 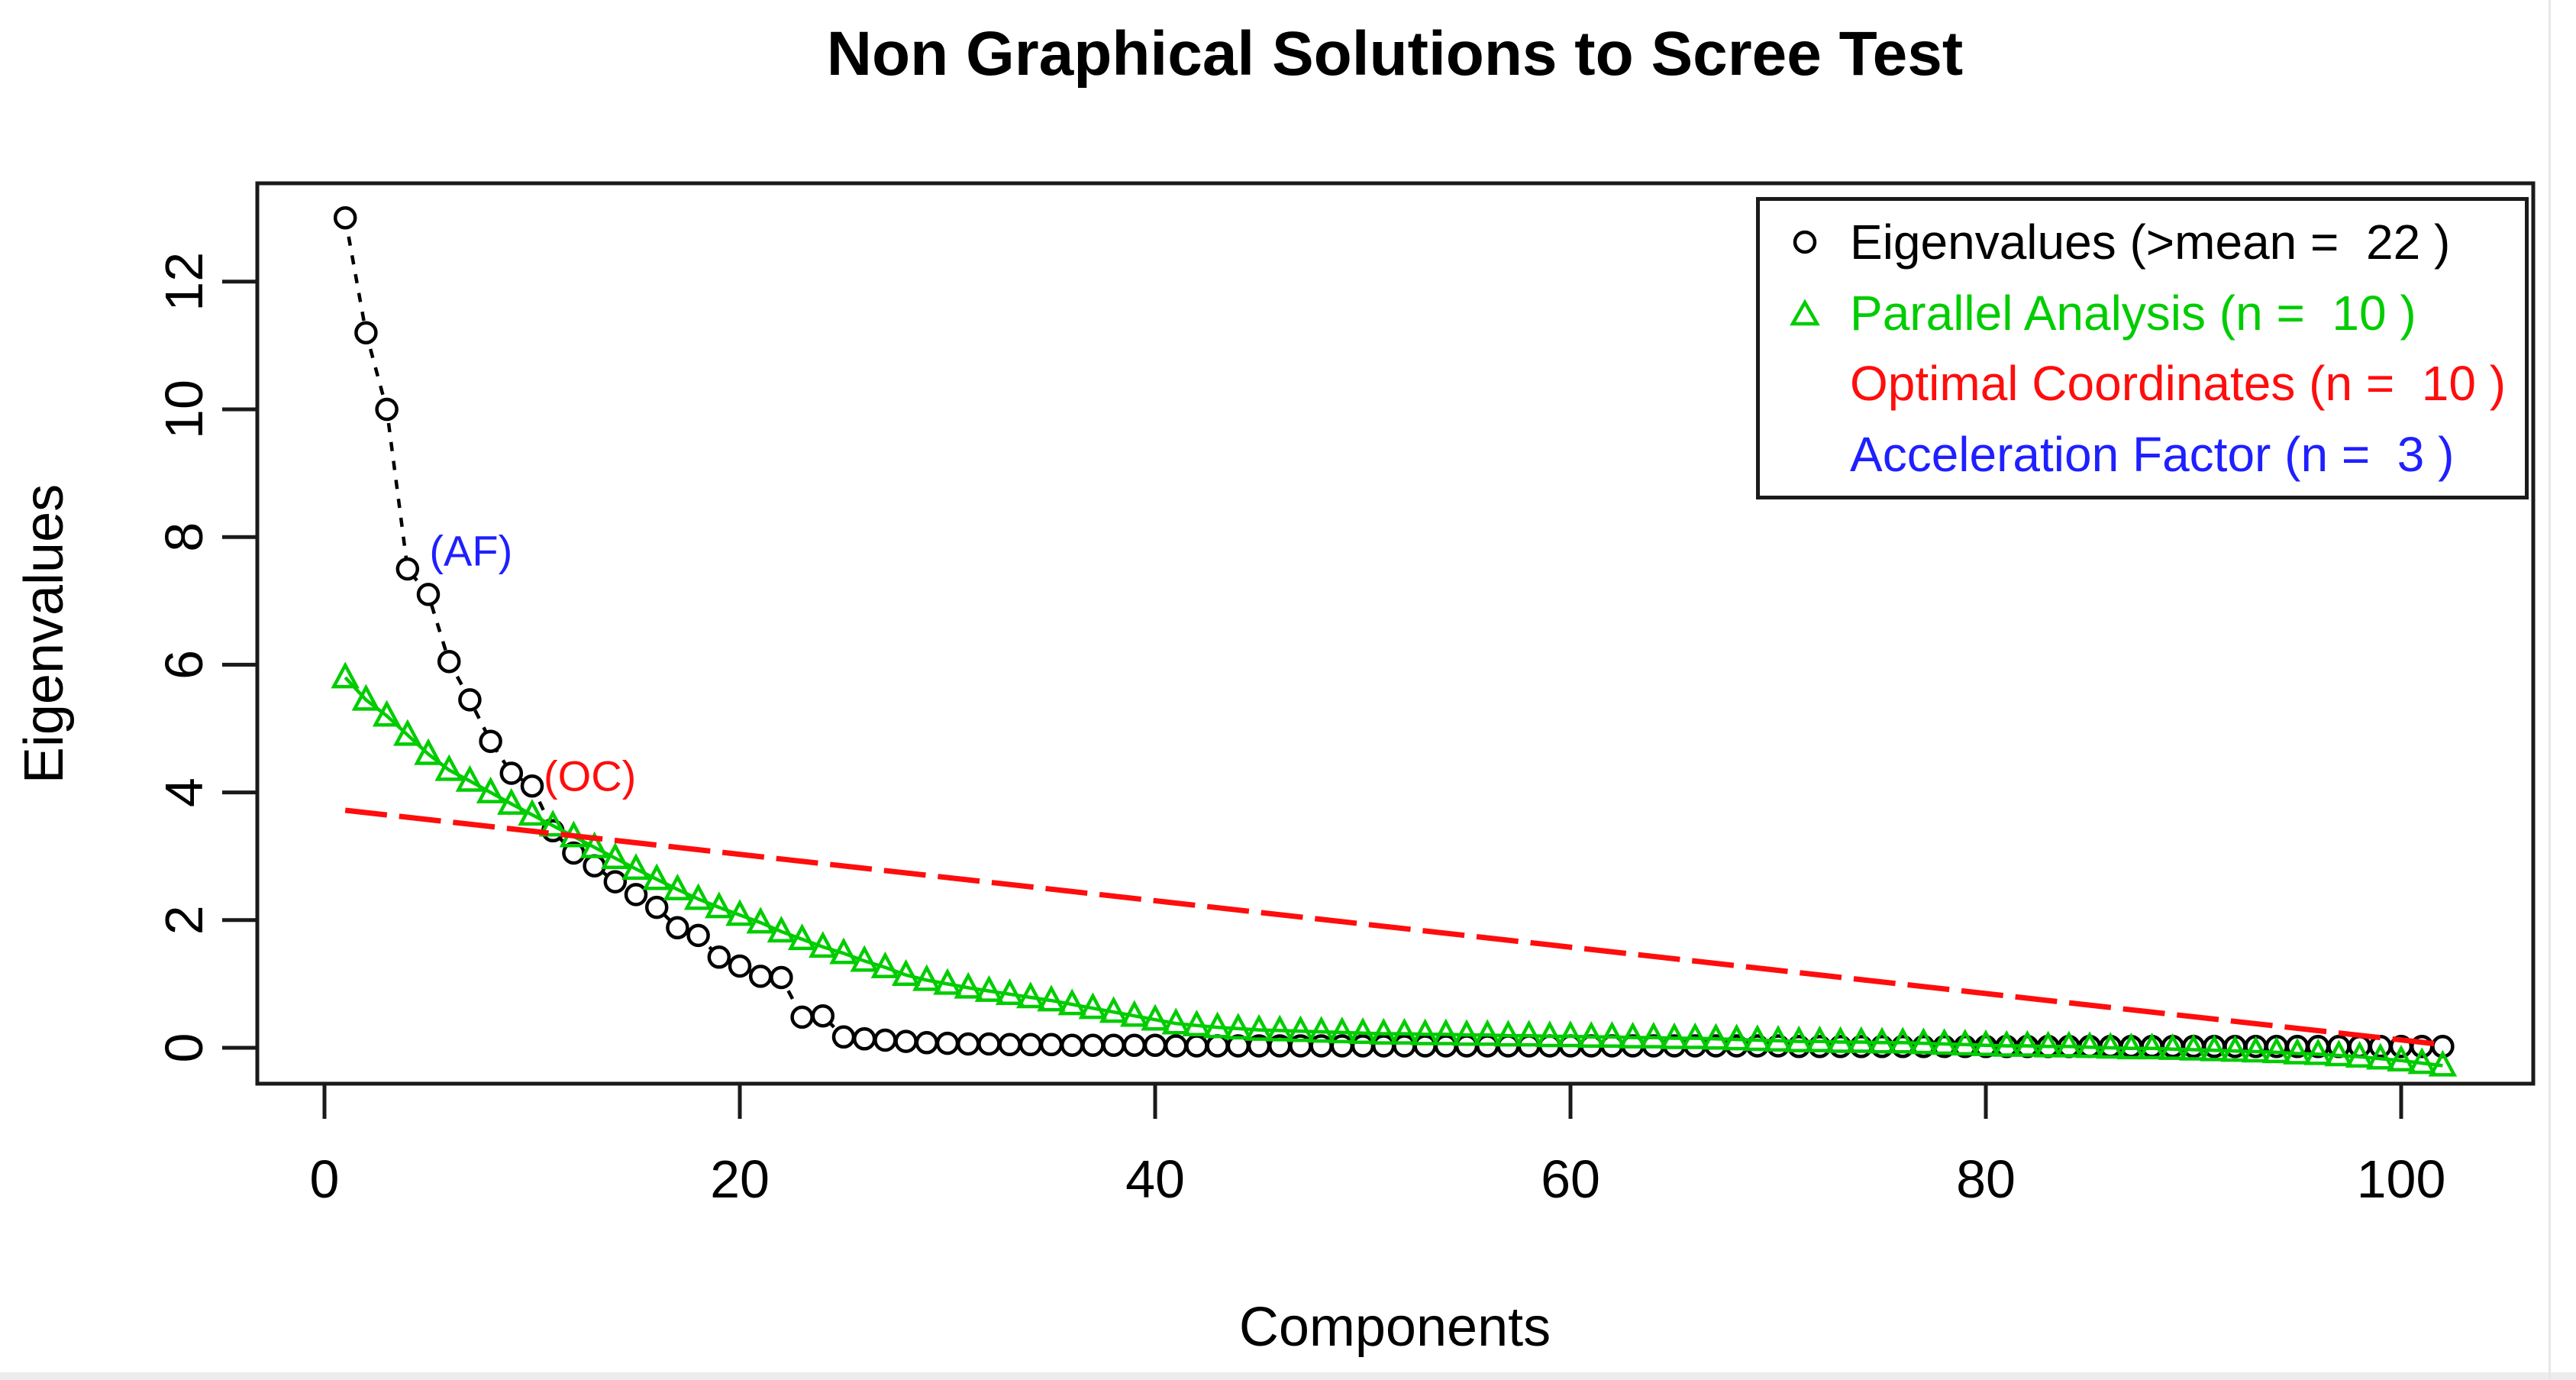 I want to click on legend-item-acceleration-factor: Acceleration Factor (n = 3 ), so click(x=2142, y=455).